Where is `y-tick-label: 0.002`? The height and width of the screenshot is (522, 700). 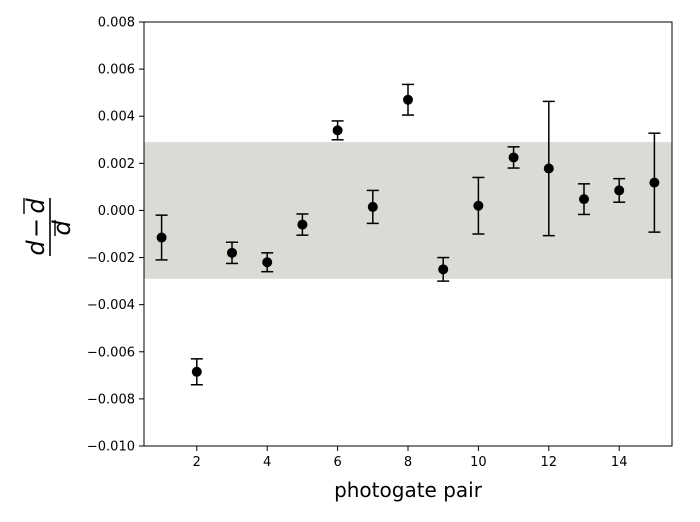 y-tick-label: 0.002 is located at coordinates (116, 164).